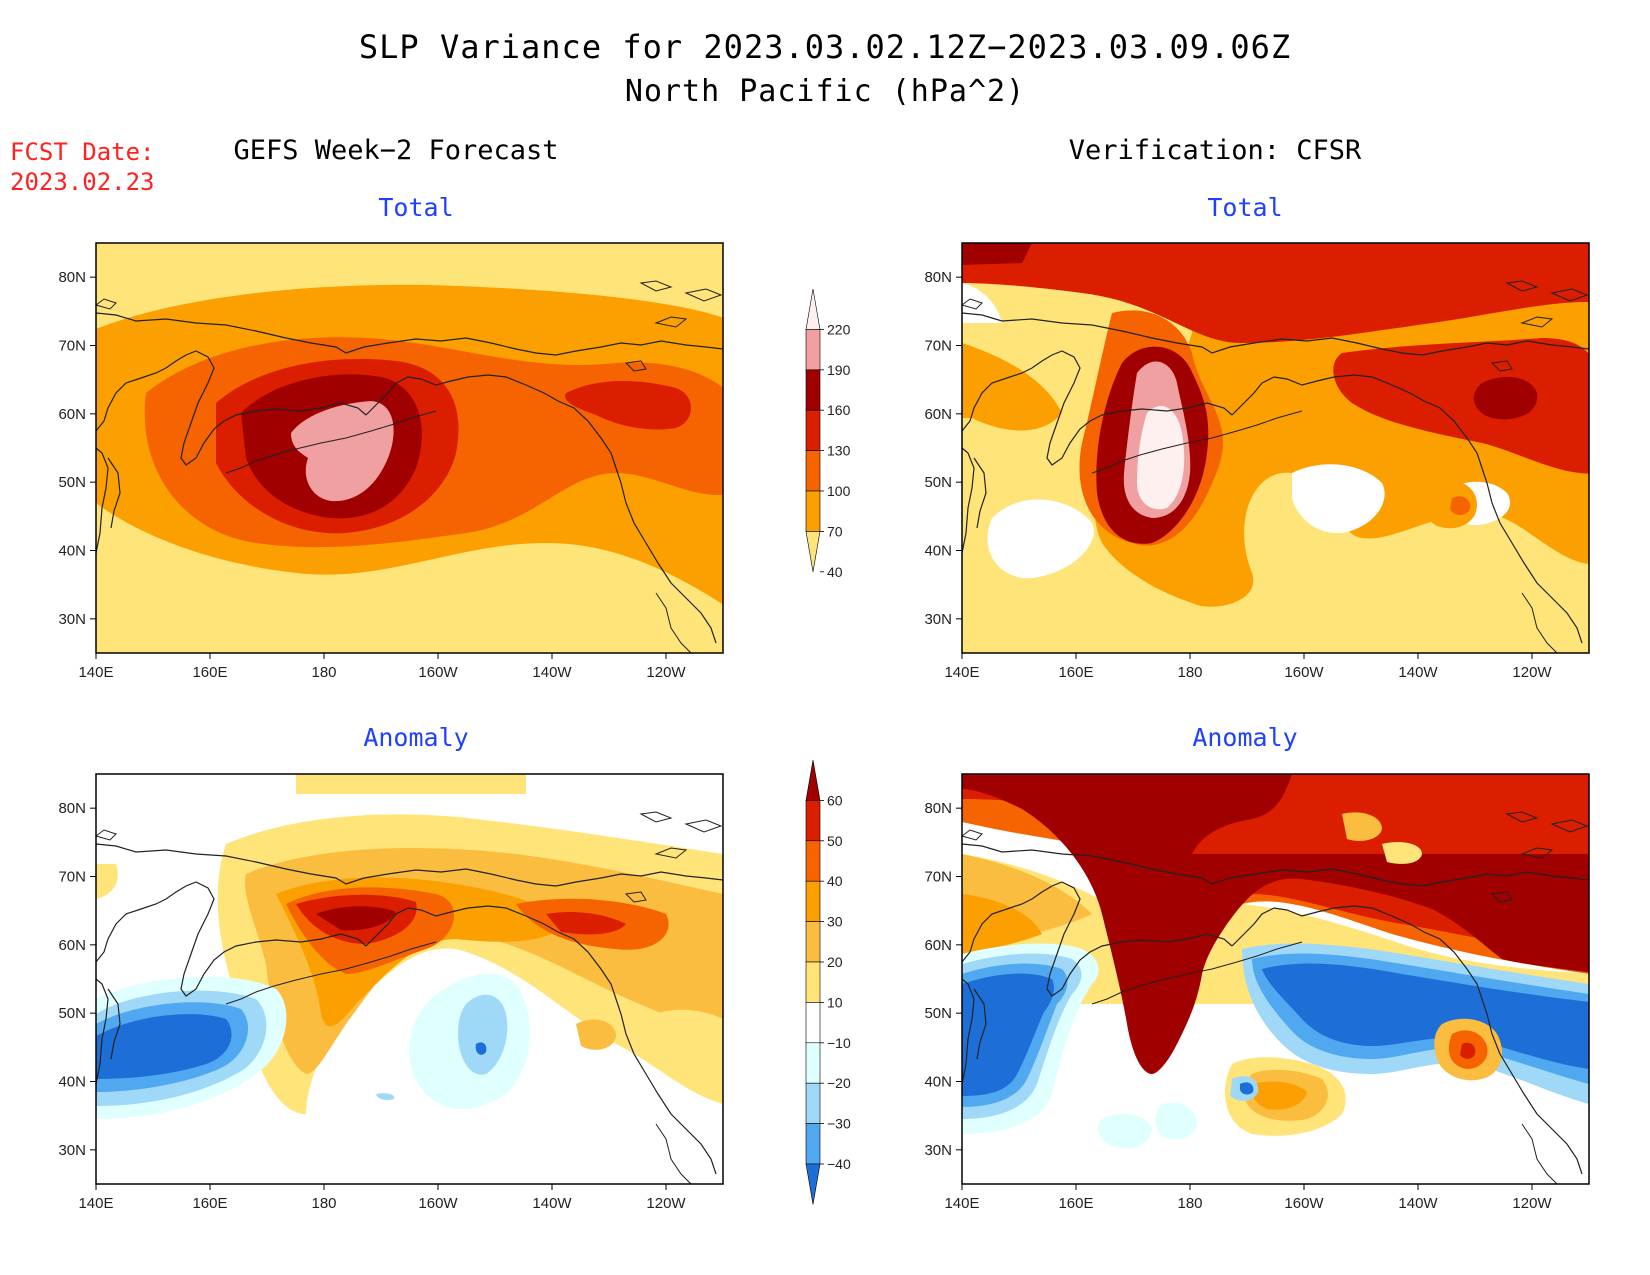 The height and width of the screenshot is (1275, 1650). I want to click on map-verification-anomaly, so click(1275, 979).